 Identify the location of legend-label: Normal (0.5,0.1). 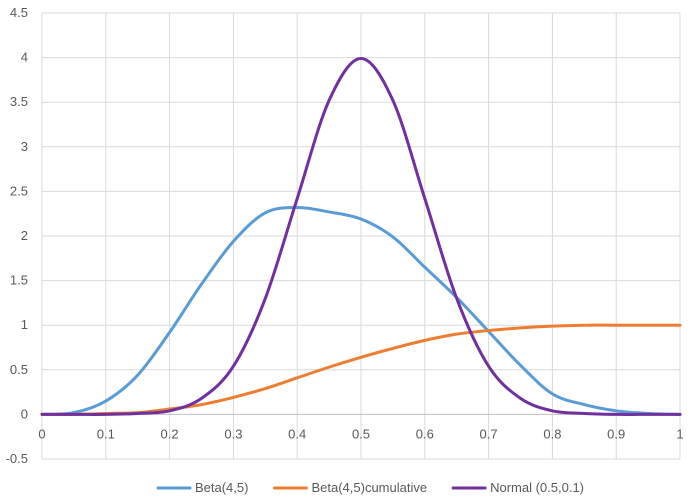
(537, 487).